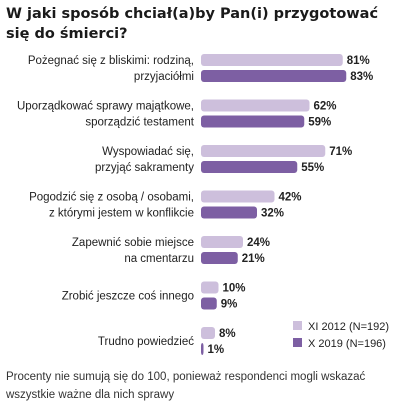 The image size is (400, 412). Describe the element at coordinates (340, 152) in the screenshot. I see `value-label-2012-2: 71%` at that location.